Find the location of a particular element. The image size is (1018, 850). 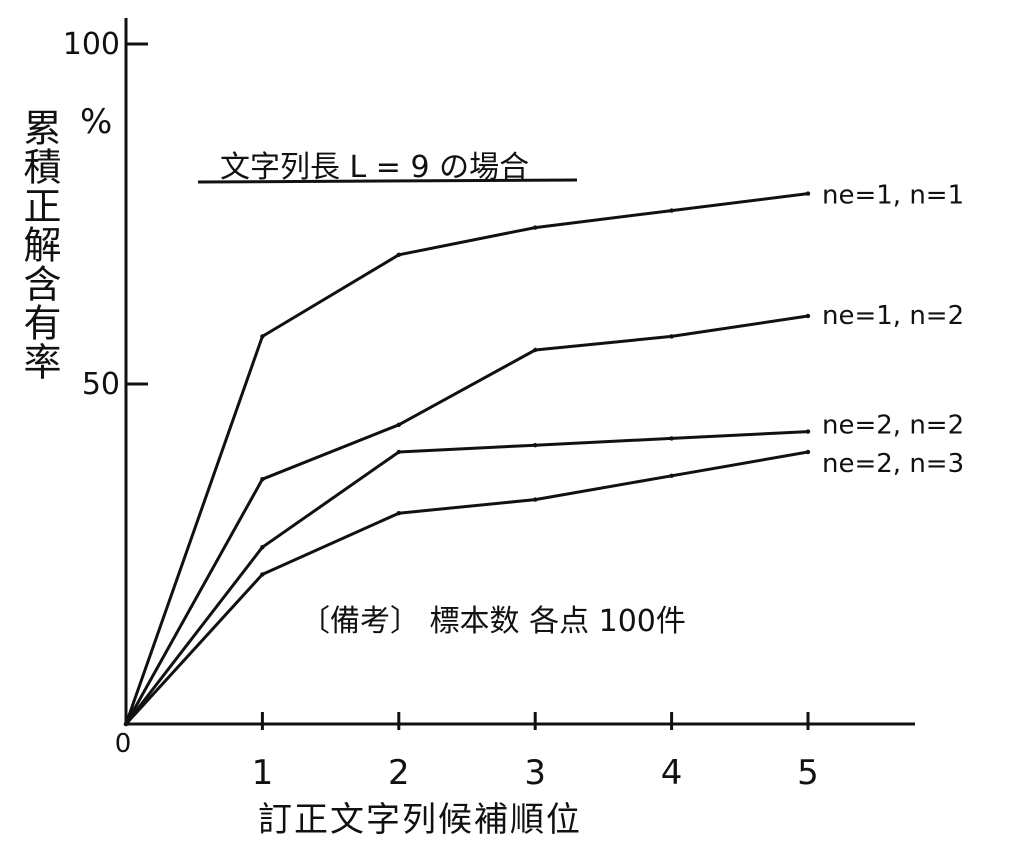

y-tick-label: 100 is located at coordinates (91, 44).